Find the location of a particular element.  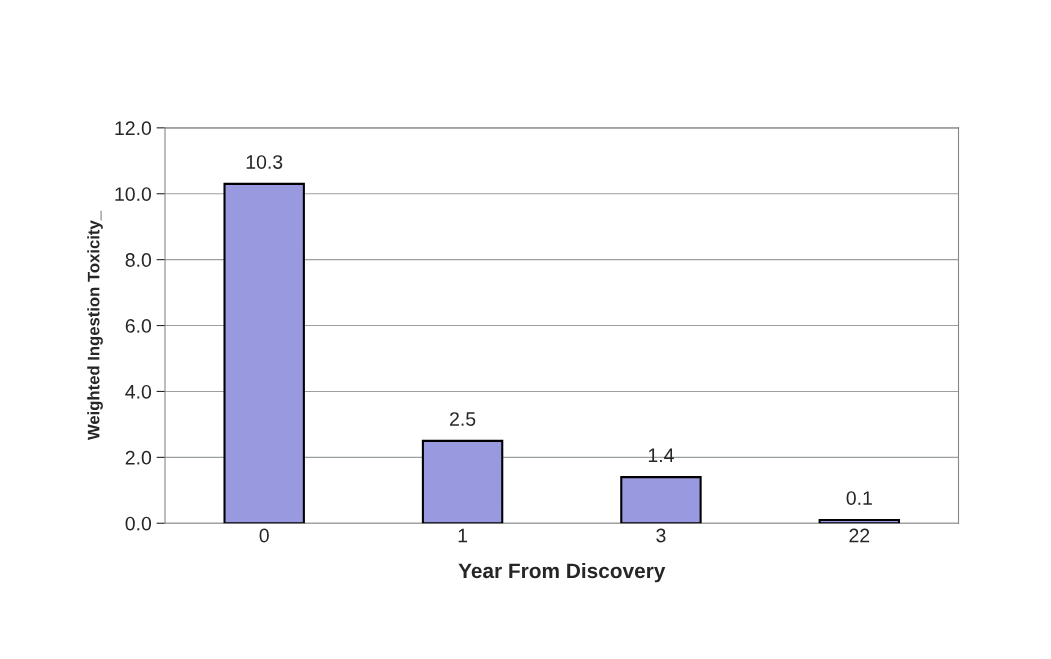

y-tick-label: 6.0 is located at coordinates (138, 326).